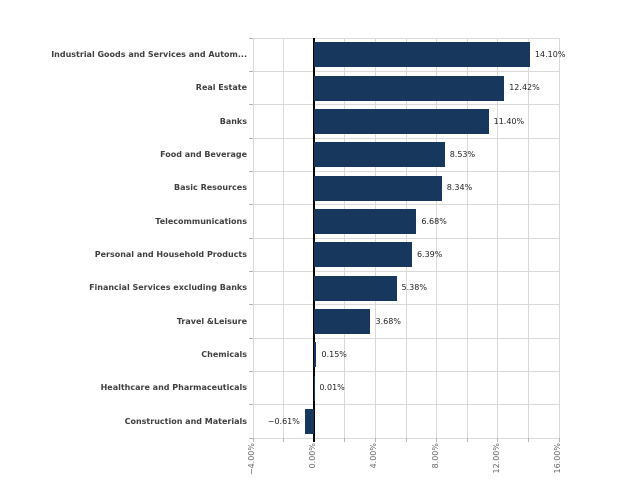 Image resolution: width=624 pixels, height=496 pixels. I want to click on gridline-vertical, so click(559, 238).